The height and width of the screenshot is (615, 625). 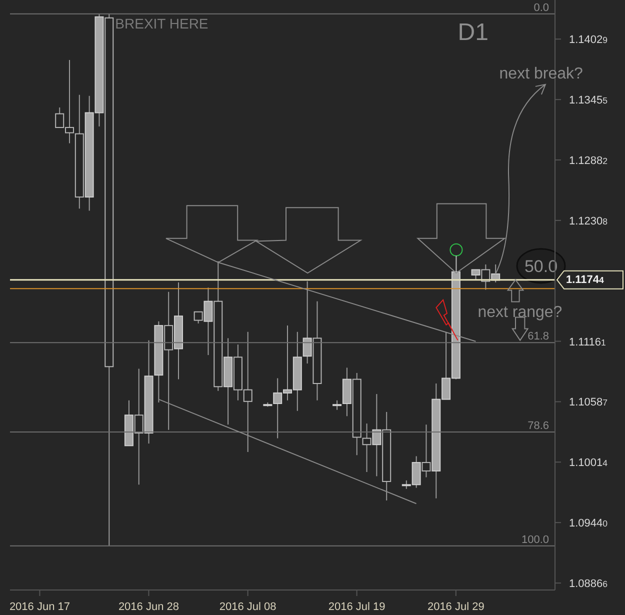 I want to click on ref-line-label: 0.0, so click(x=541, y=8).